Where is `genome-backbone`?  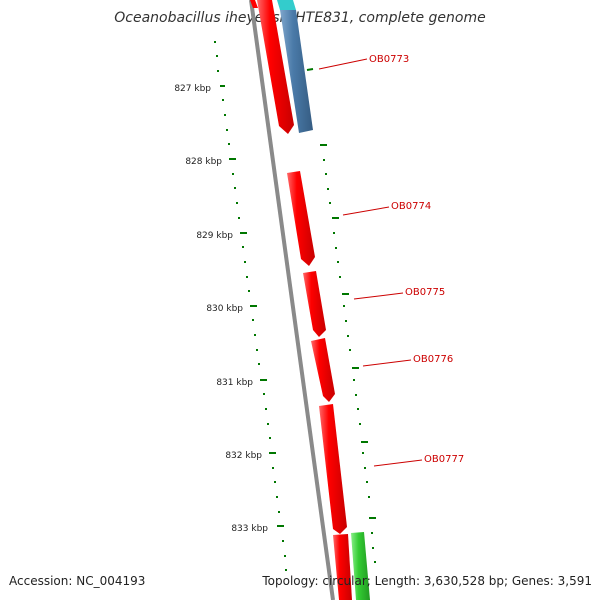
genome-backbone is located at coordinates (292, 300).